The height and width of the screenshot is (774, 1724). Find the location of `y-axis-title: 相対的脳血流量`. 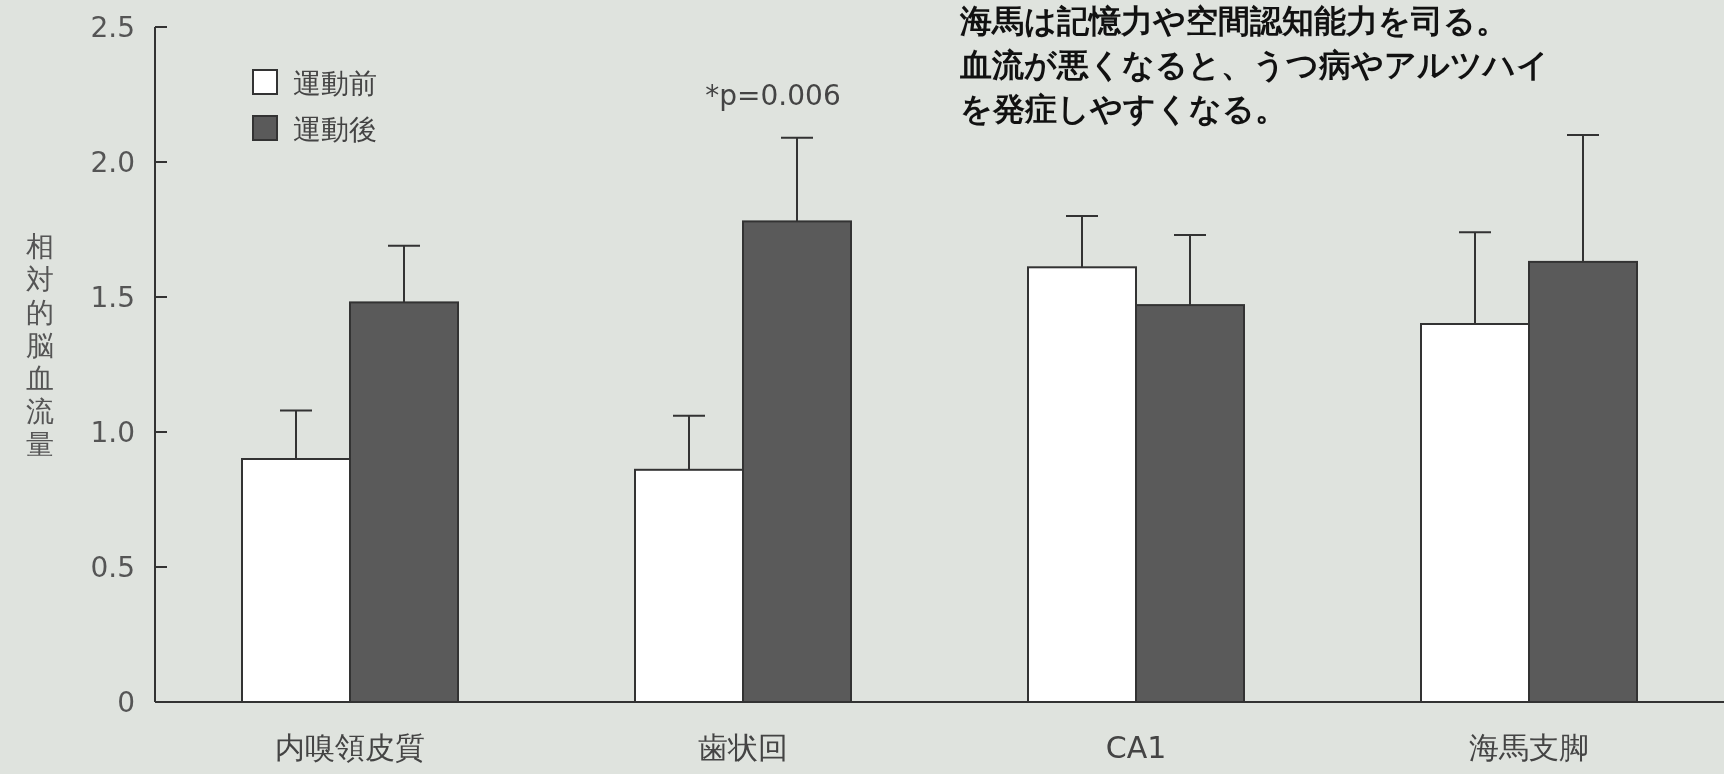

y-axis-title: 相対的脳血流量 is located at coordinates (40, 345).